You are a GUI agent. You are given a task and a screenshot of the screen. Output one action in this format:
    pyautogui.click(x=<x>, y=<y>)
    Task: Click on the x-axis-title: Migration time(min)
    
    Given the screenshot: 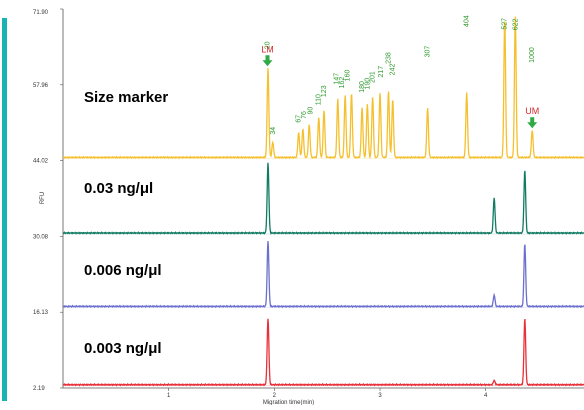 What is the action you would take?
    pyautogui.click(x=288, y=402)
    